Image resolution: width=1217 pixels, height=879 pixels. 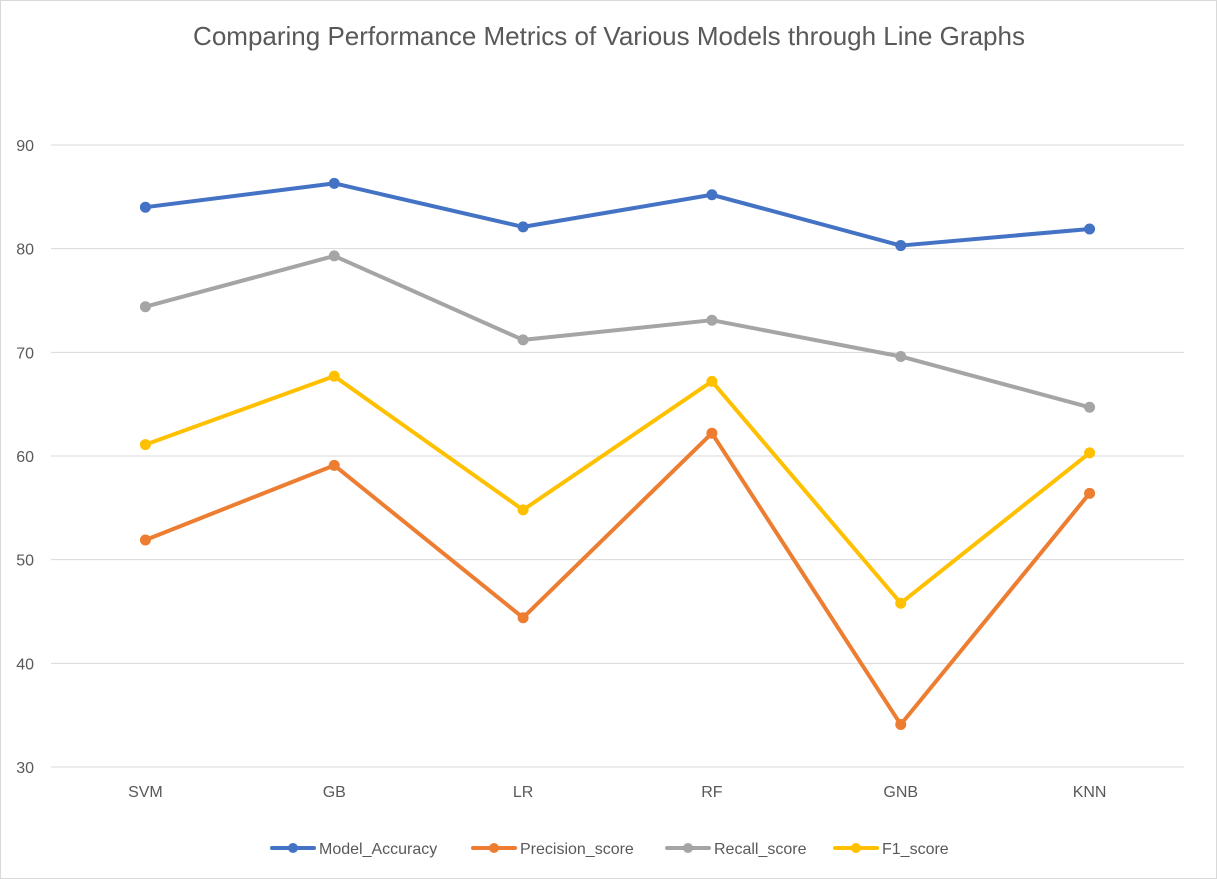 I want to click on y-tick-label: 30, so click(x=25, y=768).